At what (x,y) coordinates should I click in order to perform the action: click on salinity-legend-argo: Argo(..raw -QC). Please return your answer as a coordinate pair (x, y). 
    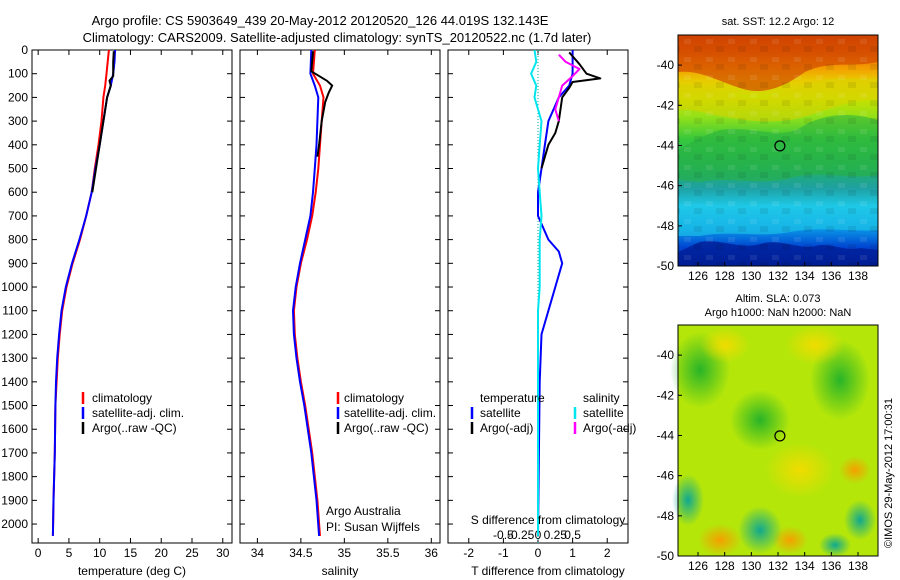
    Looking at the image, I should click on (386, 428).